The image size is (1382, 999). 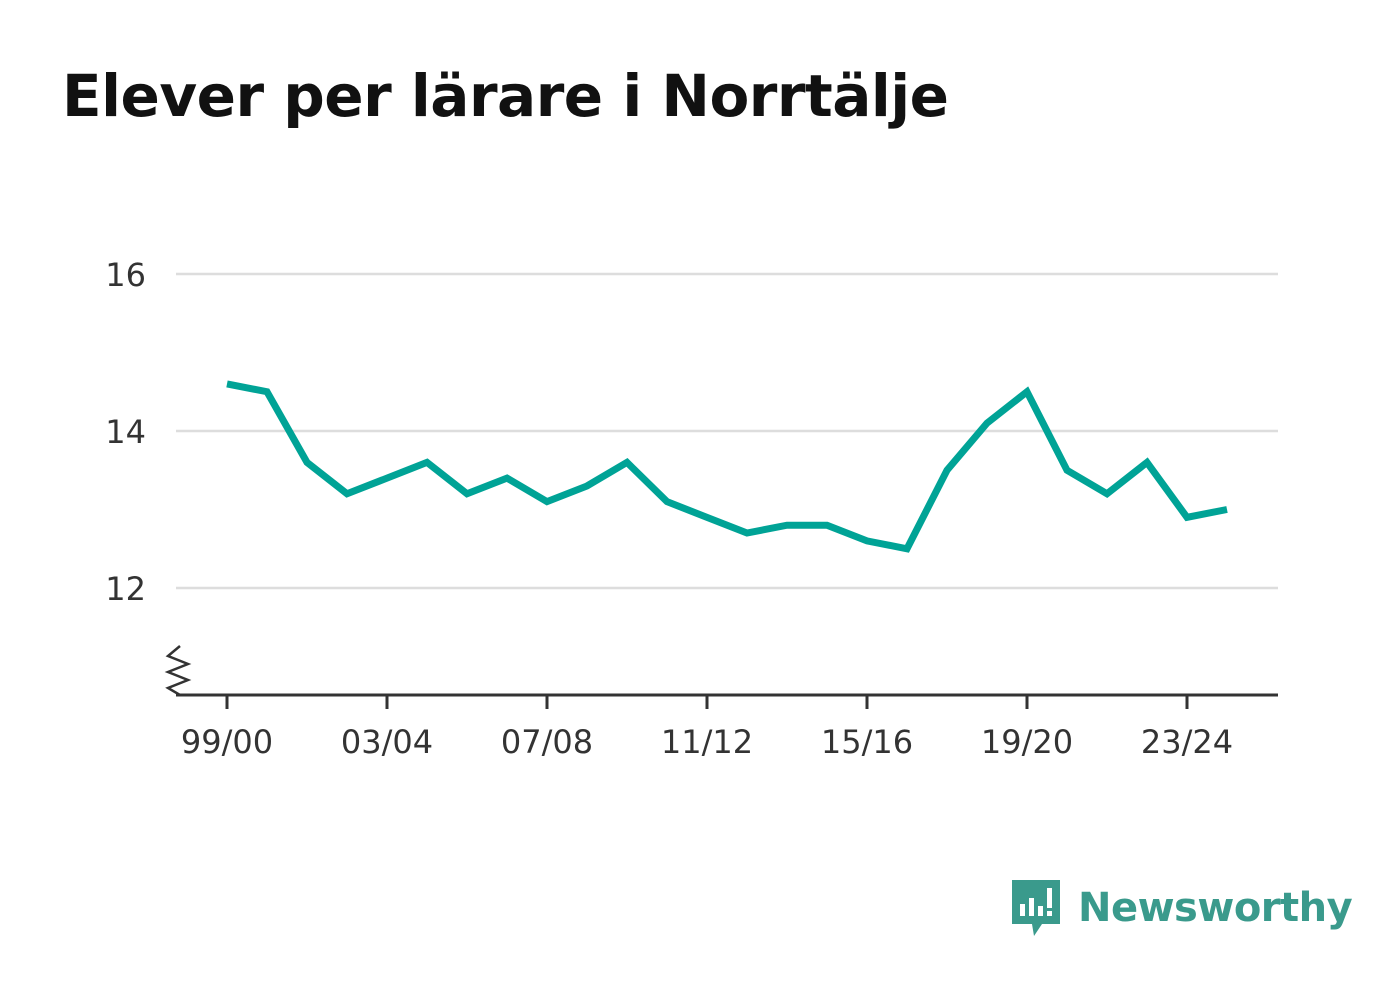 I want to click on series-layer, so click(x=727, y=466).